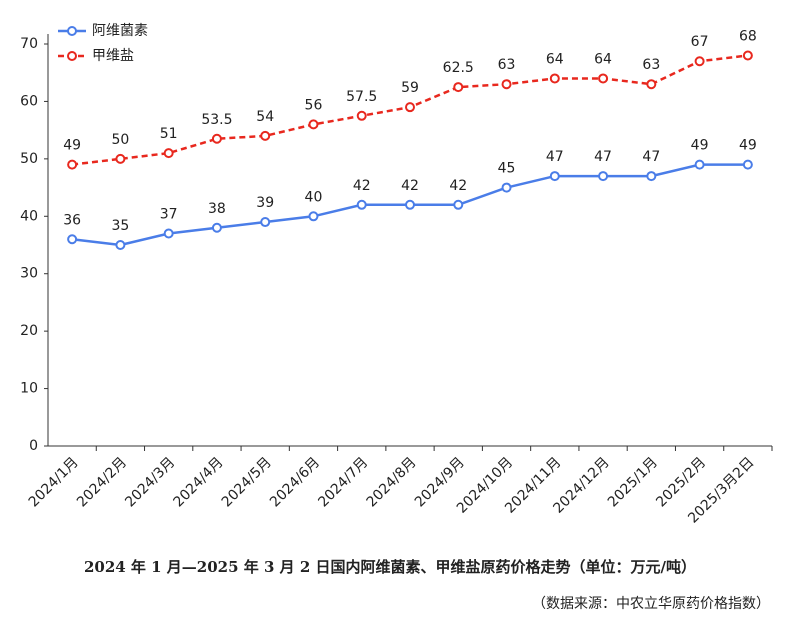  I want to click on y-tick-label: 10, so click(29, 389).